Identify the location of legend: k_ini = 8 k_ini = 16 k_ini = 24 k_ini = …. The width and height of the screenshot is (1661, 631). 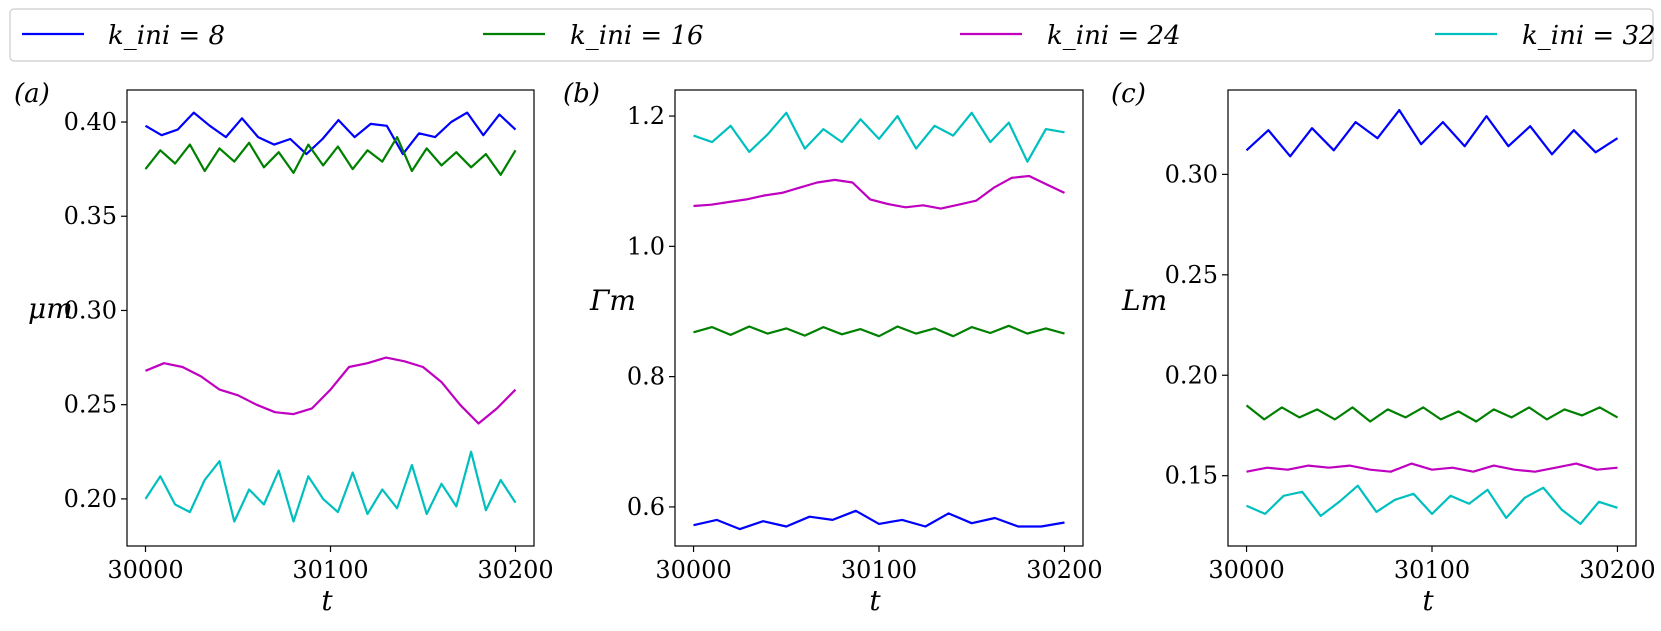
(832, 35).